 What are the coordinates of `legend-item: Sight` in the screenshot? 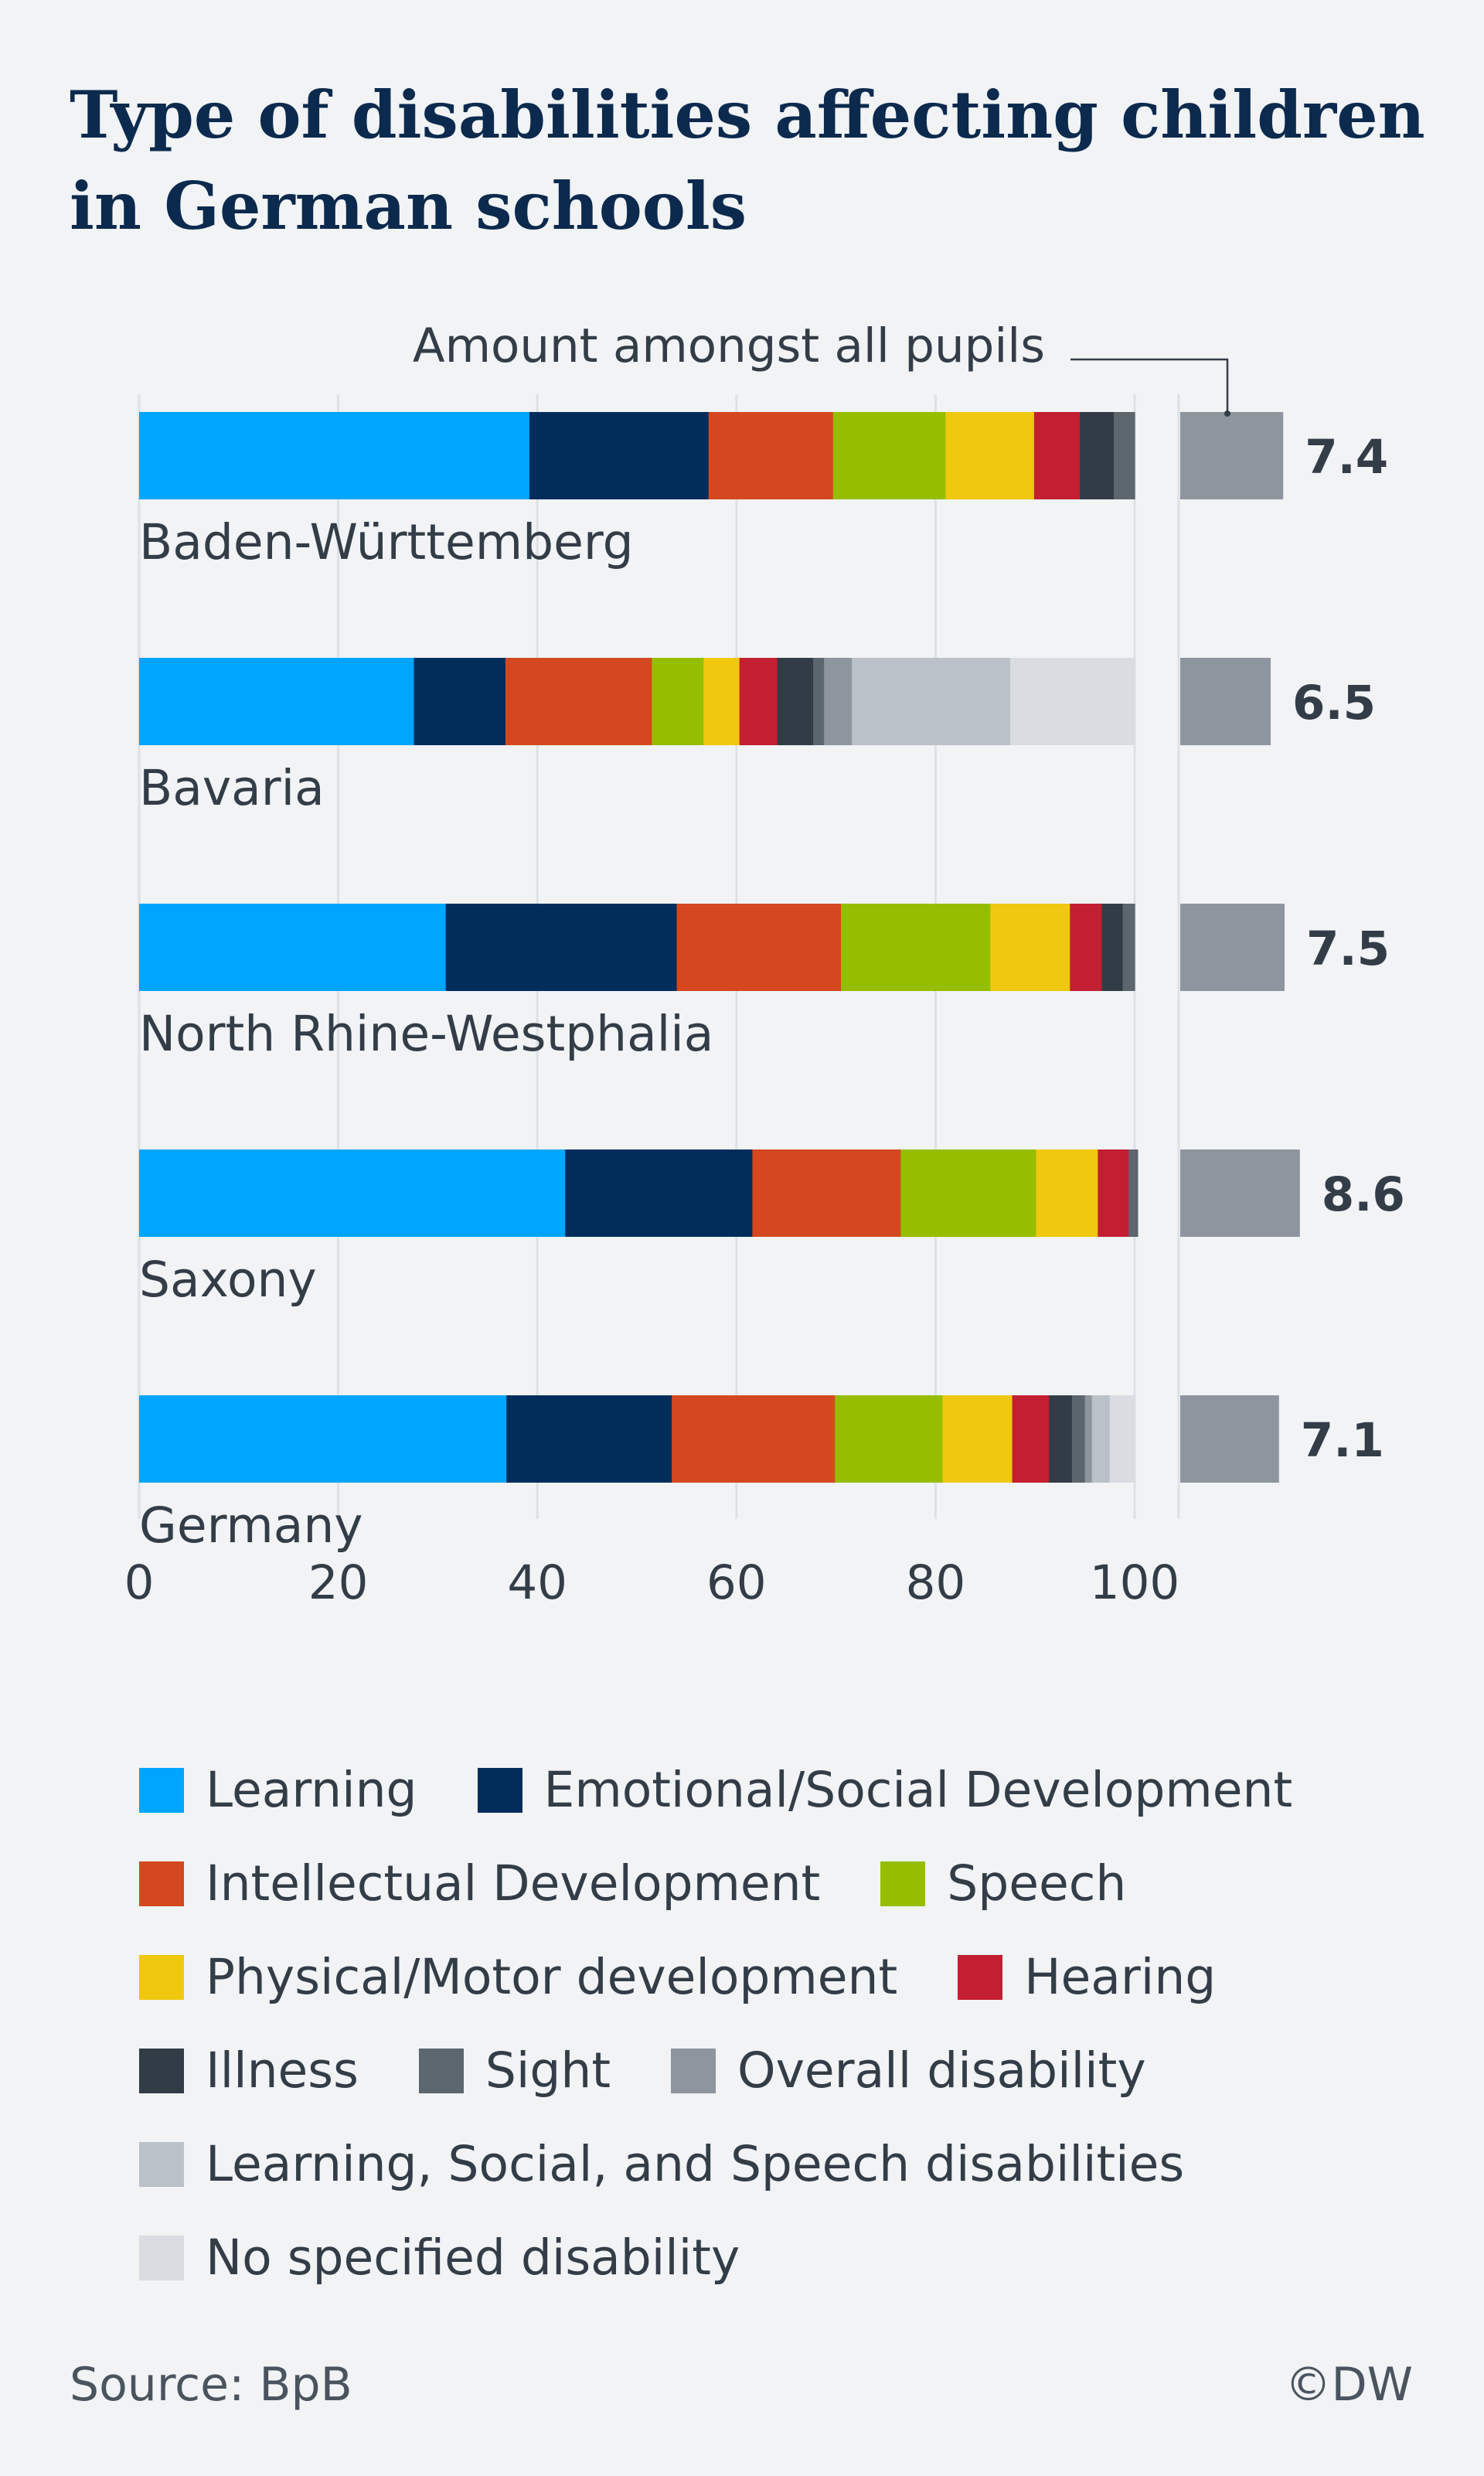 It's located at (514, 2070).